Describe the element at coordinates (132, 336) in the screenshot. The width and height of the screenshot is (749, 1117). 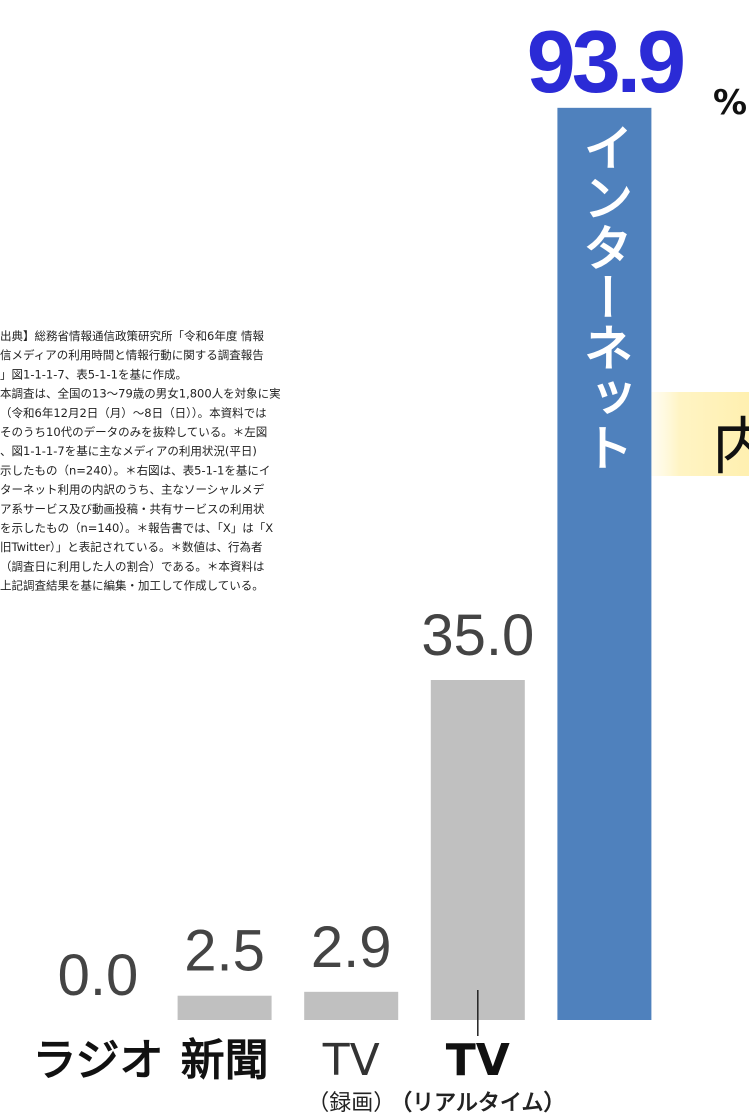
I see `source-note: 出典】総務省情報通信政策研究所「令和6年度 情報` at that location.